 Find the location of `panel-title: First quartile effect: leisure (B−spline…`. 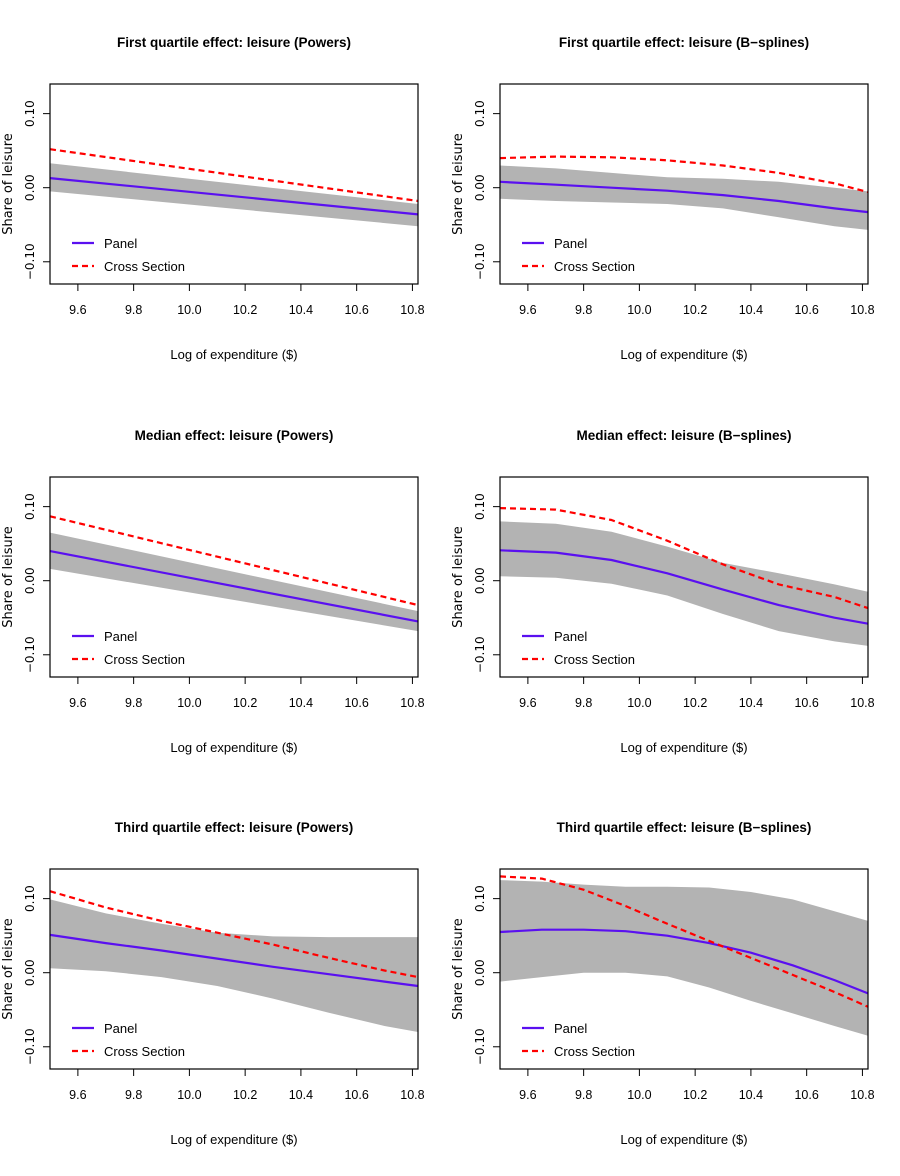

panel-title: First quartile effect: leisure (B−spline… is located at coordinates (684, 42).